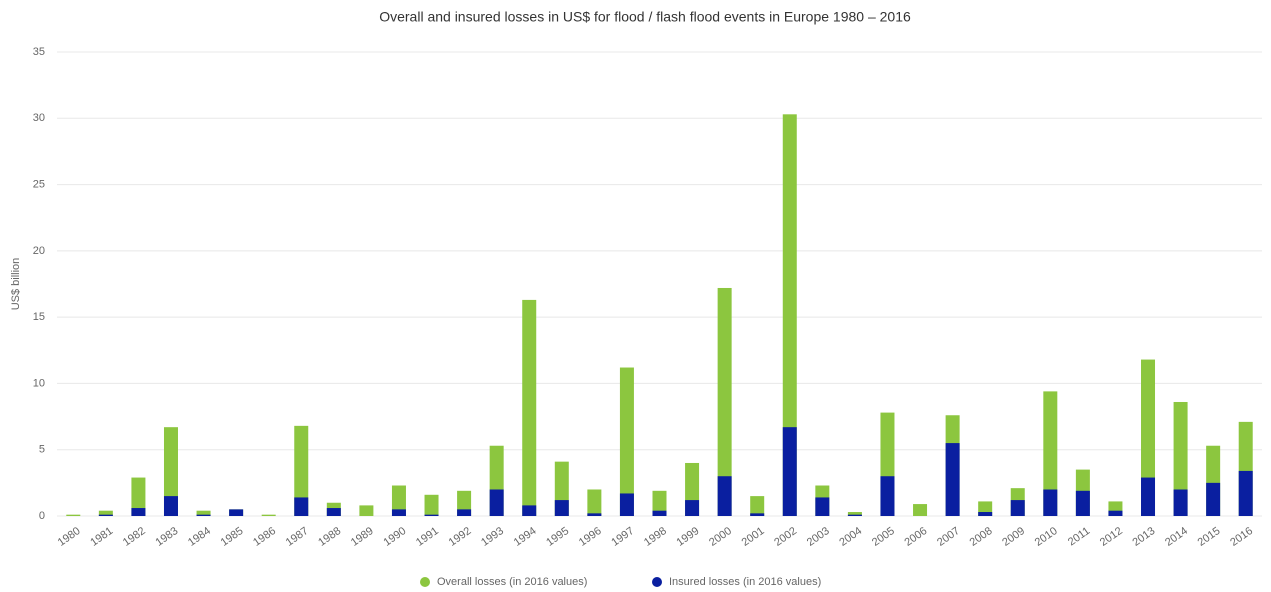 This screenshot has width=1271, height=592. What do you see at coordinates (42, 516) in the screenshot?
I see `y-tick-label: 0` at bounding box center [42, 516].